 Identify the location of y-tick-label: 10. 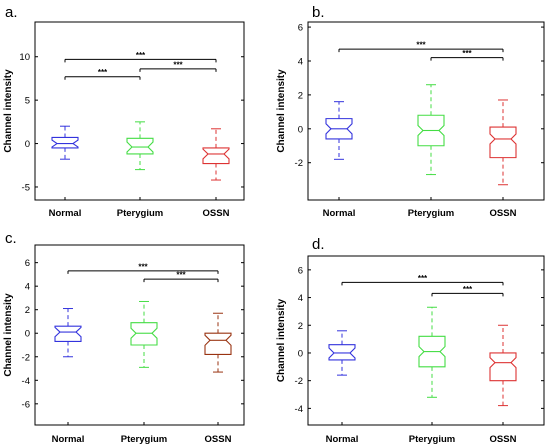
(24, 57).